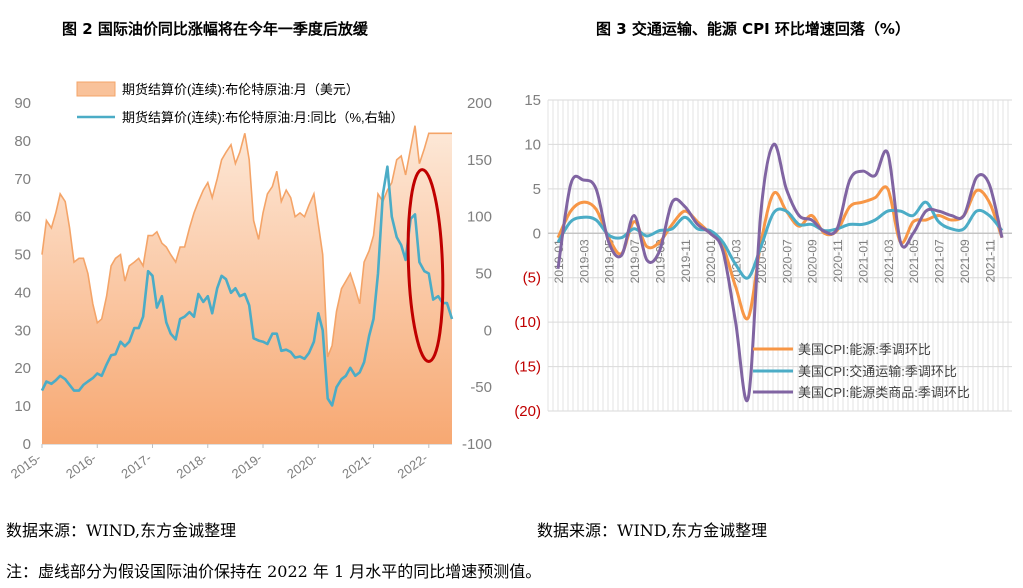  I want to click on left-y-tick-label: 50, so click(22, 255).